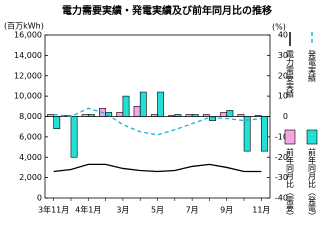 This screenshot has height=246, width=335. I want to click on y-tick-label: 0, so click(39, 198).